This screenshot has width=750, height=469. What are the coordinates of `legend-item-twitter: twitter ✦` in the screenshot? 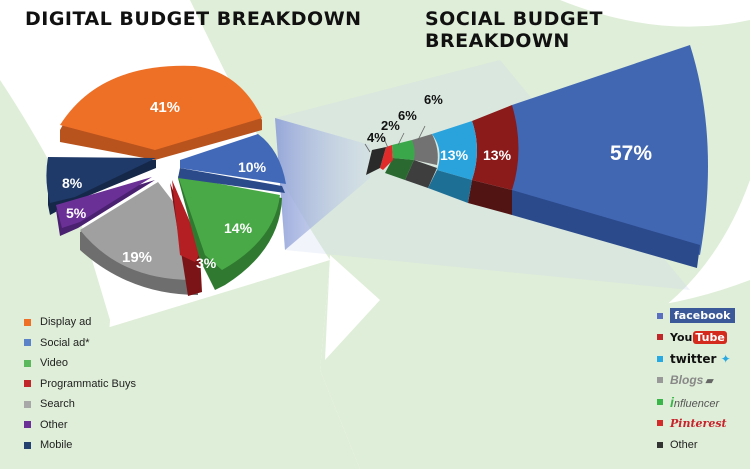 It's located at (696, 359).